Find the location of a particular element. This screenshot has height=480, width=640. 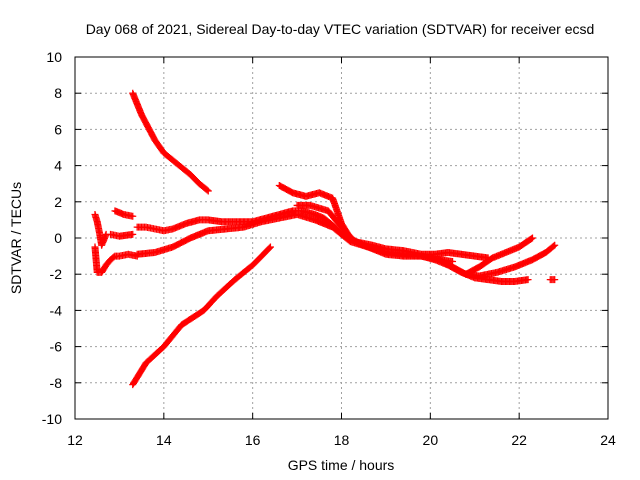

x-tick-label: 14 is located at coordinates (164, 440).